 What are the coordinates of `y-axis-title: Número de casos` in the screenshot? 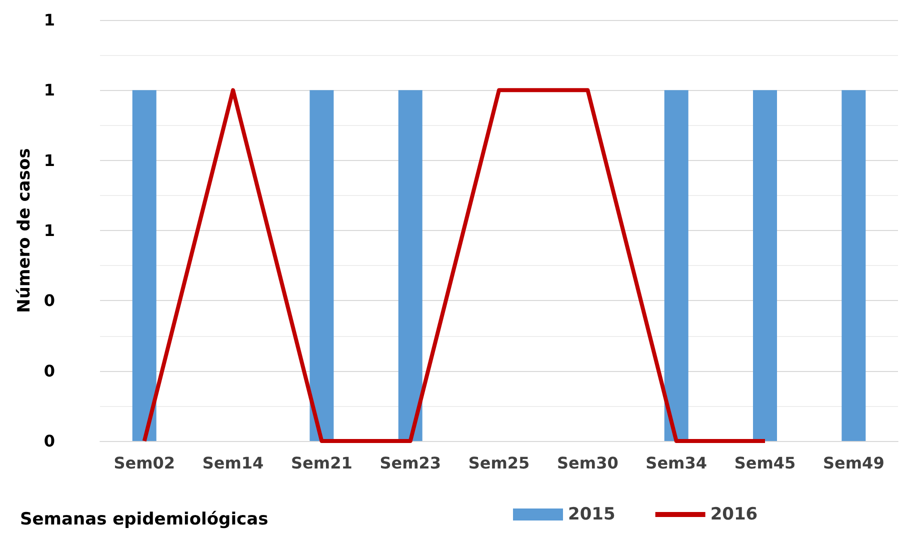 It's located at (24, 230).